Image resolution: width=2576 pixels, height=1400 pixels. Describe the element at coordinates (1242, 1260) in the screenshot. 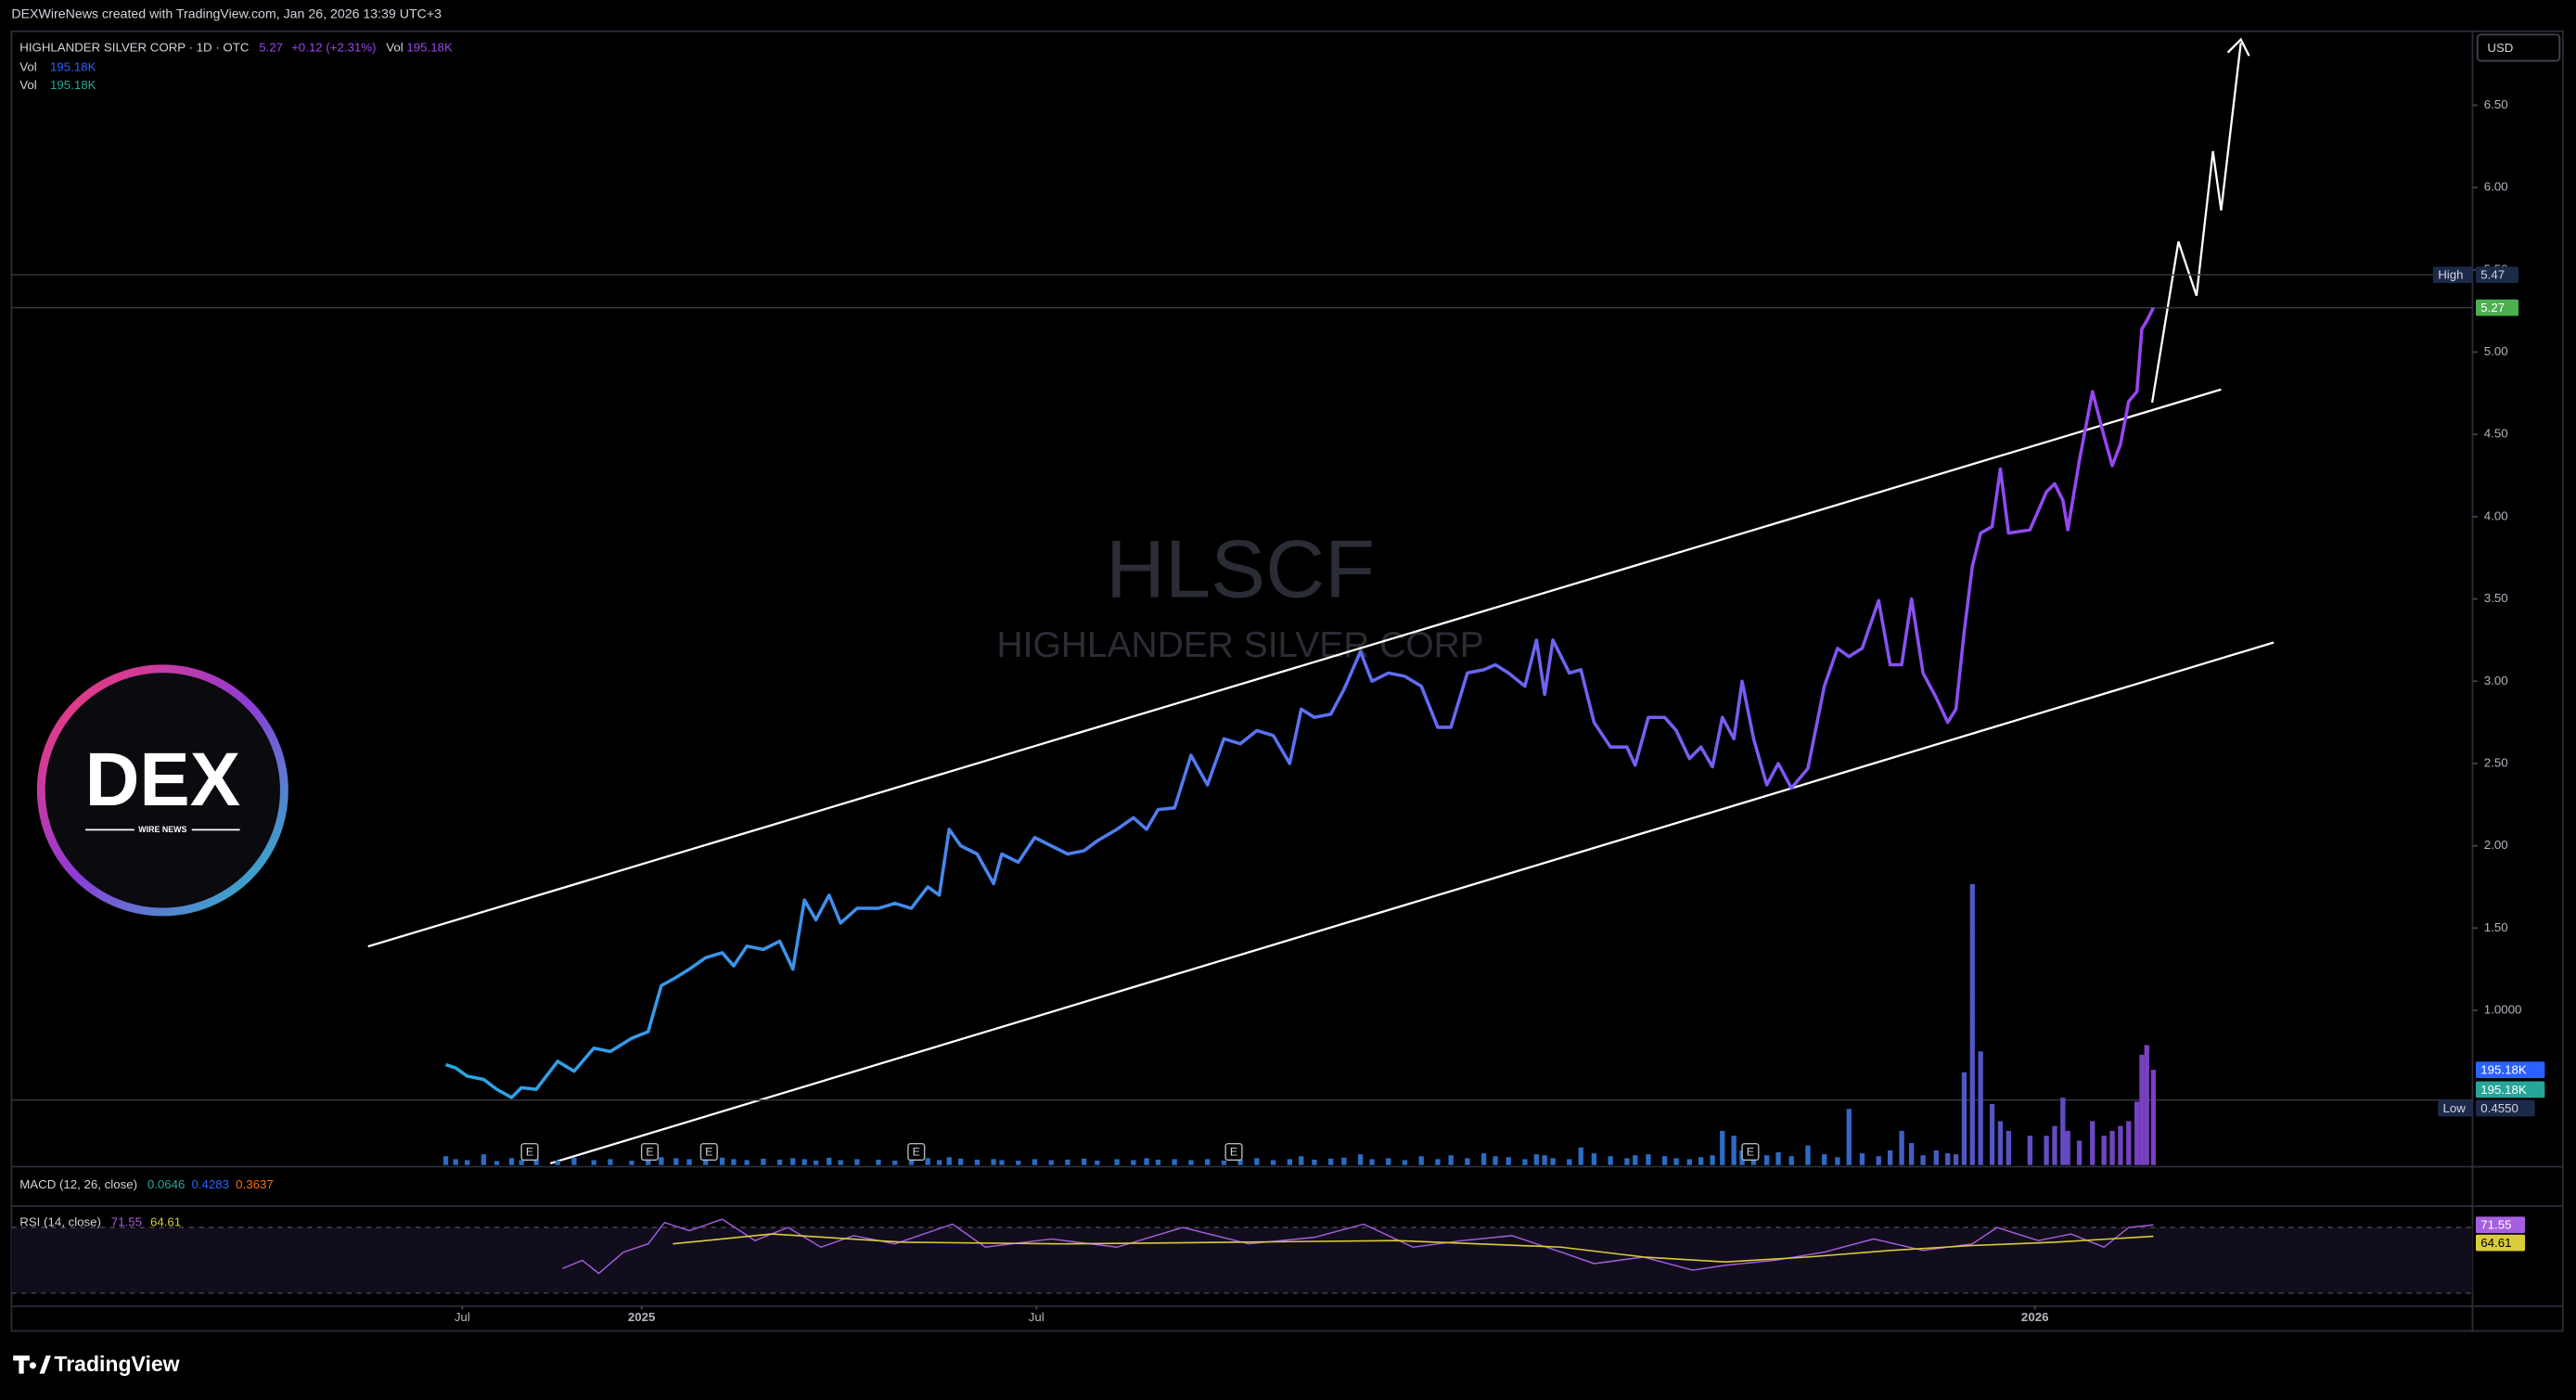

I see `rsi-band-fill` at that location.